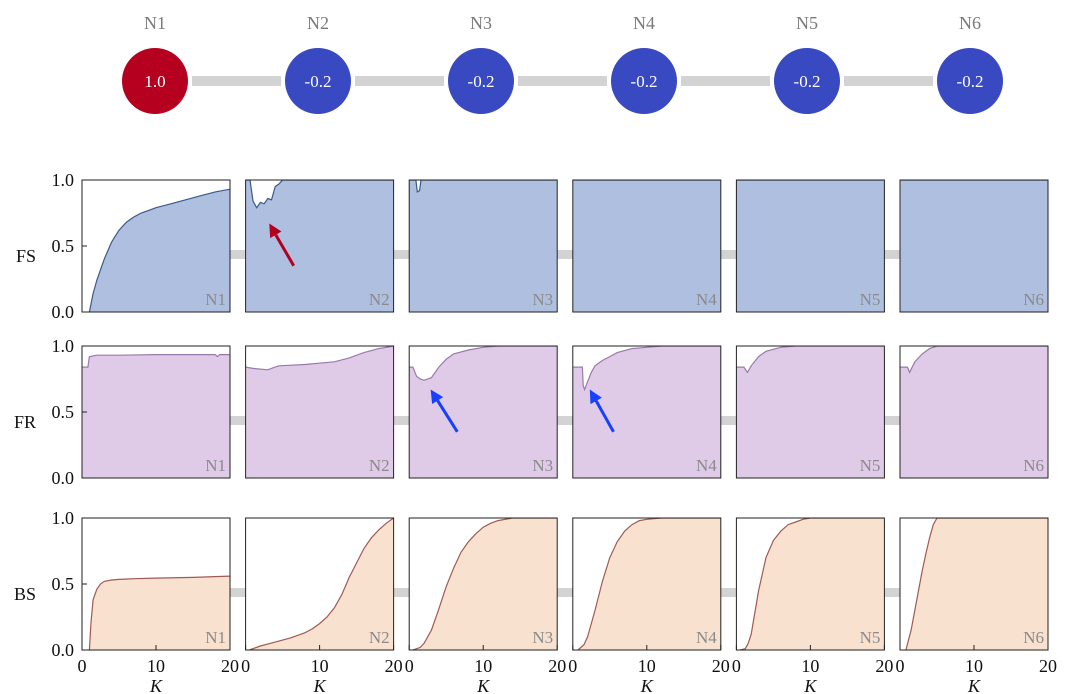 The width and height of the screenshot is (1067, 694). What do you see at coordinates (647, 412) in the screenshot?
I see `panel-fr-n4: N4` at bounding box center [647, 412].